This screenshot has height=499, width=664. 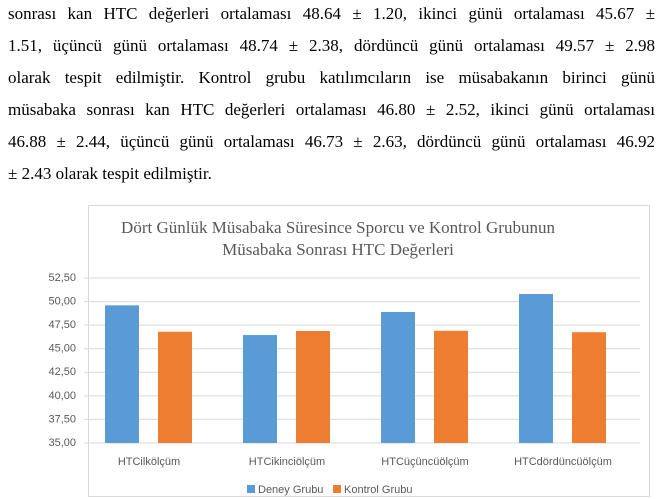 What do you see at coordinates (287, 462) in the screenshot?
I see `x-tick-label: HTCikinciölçüm` at bounding box center [287, 462].